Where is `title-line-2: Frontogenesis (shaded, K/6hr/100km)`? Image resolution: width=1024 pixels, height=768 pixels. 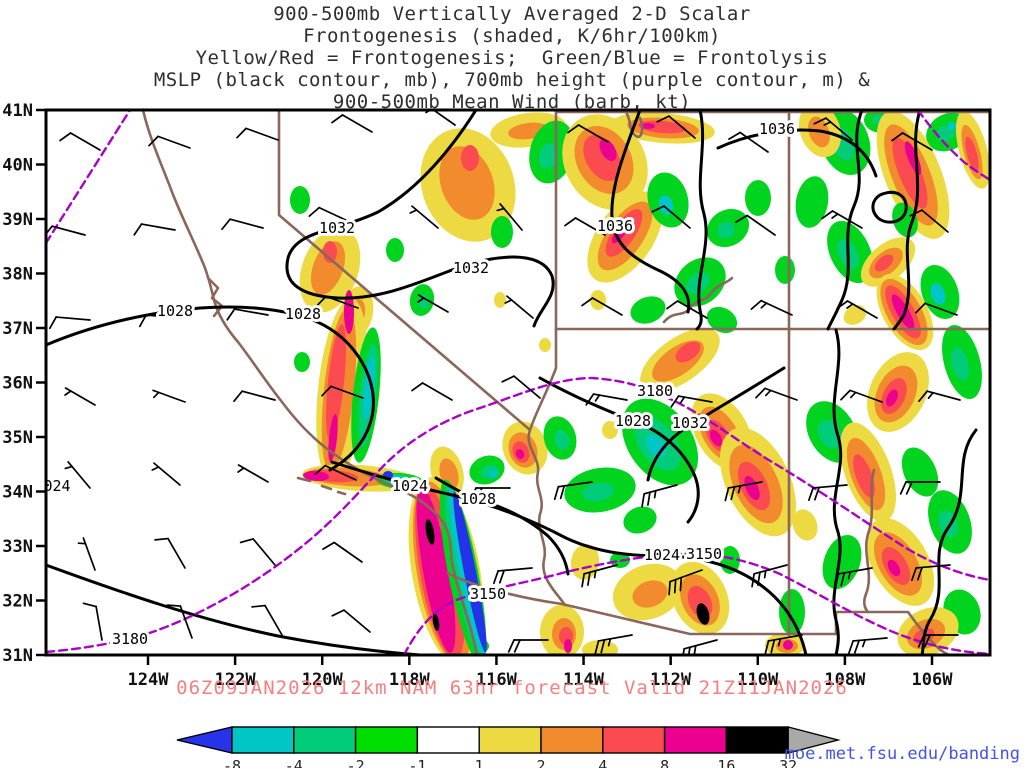 title-line-2: Frontogenesis (shaded, K/6hr/100km) is located at coordinates (512, 36).